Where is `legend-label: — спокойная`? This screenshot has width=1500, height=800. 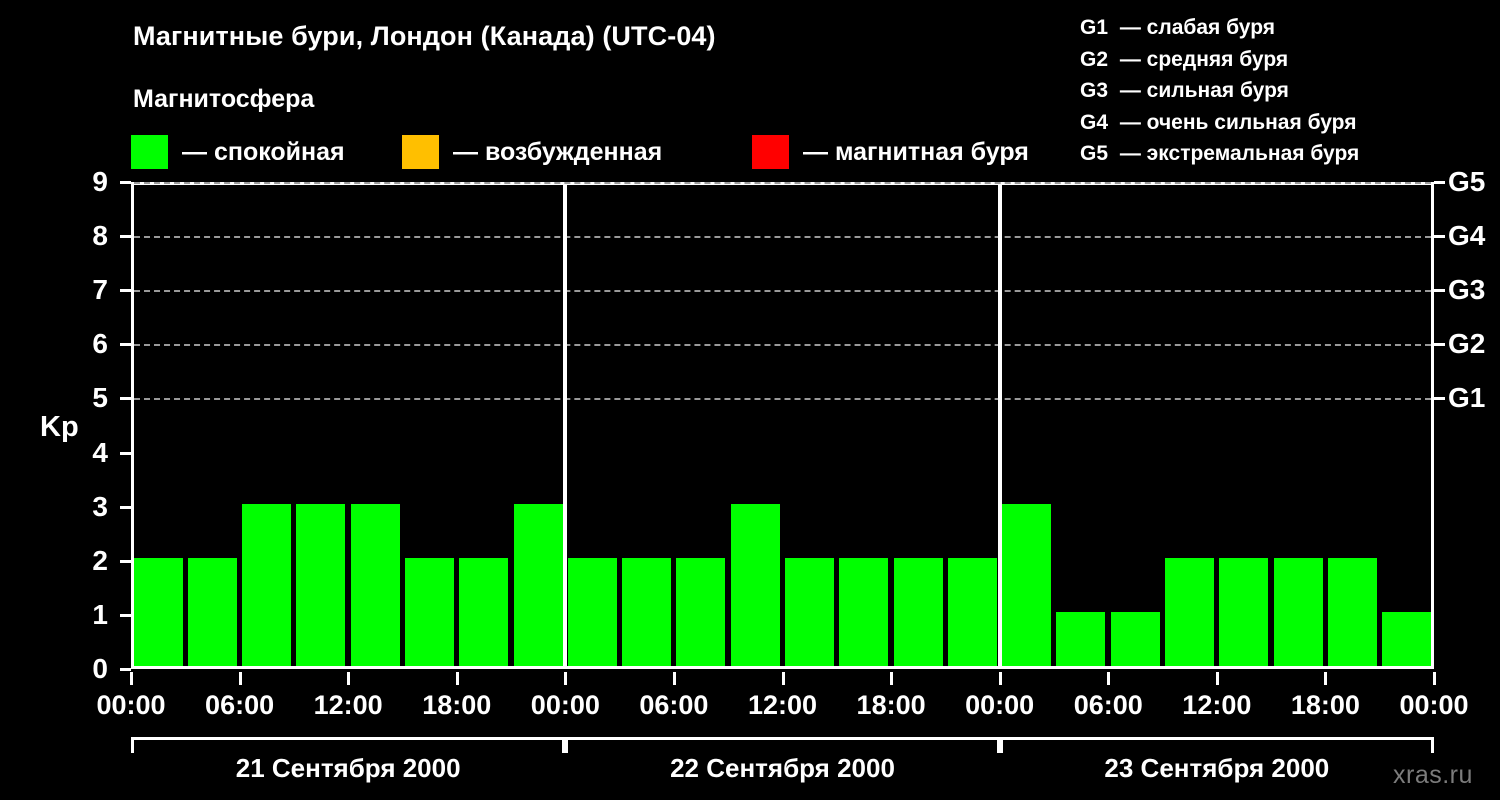 legend-label: — спокойная is located at coordinates (263, 151).